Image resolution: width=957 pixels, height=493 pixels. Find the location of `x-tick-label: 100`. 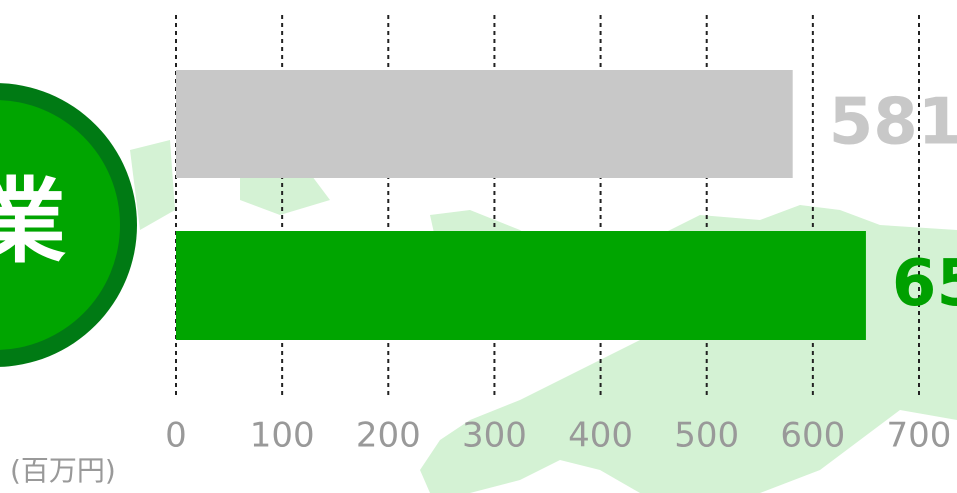

x-tick-label: 100 is located at coordinates (282, 436).